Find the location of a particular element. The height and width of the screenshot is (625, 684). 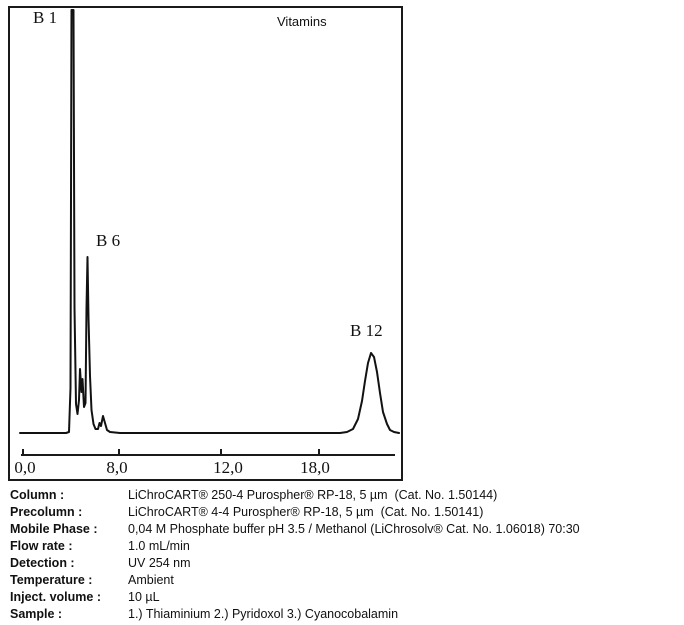

condition-label: Sample : is located at coordinates (36, 614).